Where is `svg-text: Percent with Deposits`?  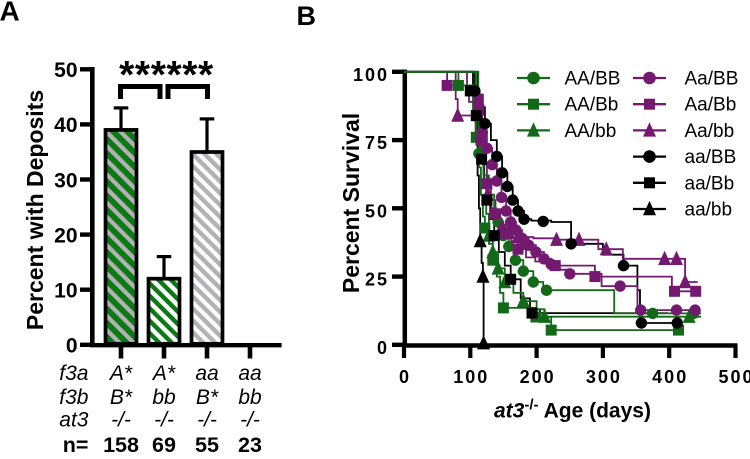
svg-text: Percent with Deposits is located at coordinates (35, 210).